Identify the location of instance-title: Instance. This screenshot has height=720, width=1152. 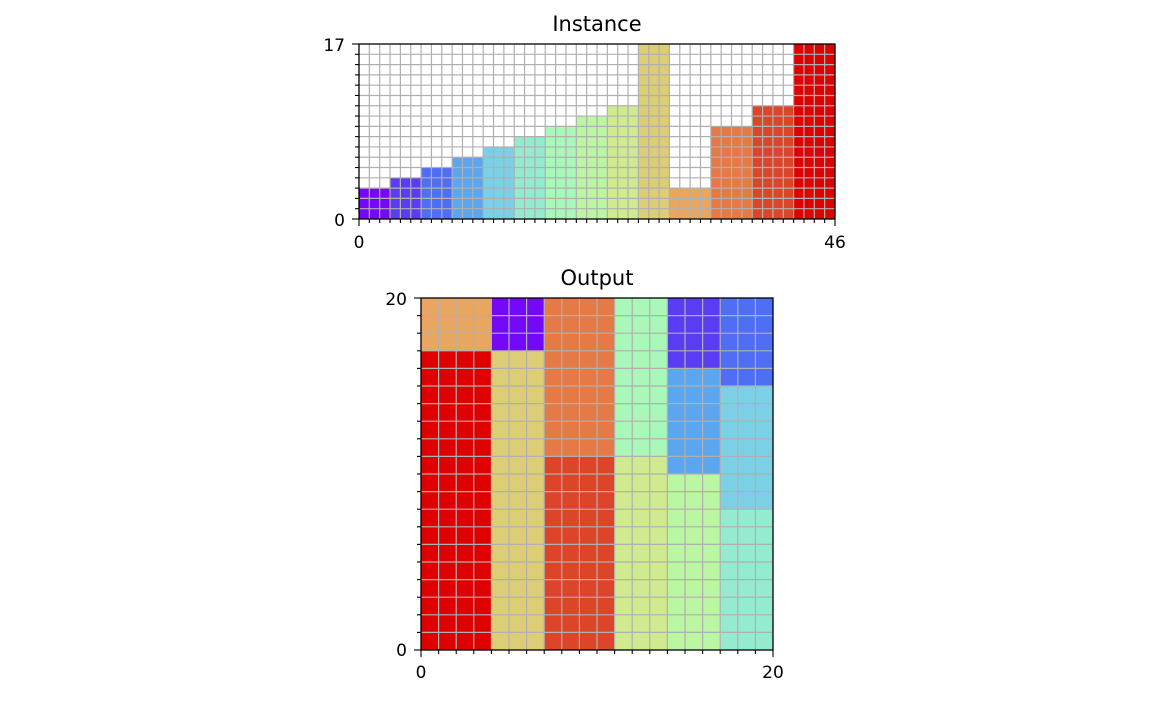
(596, 24).